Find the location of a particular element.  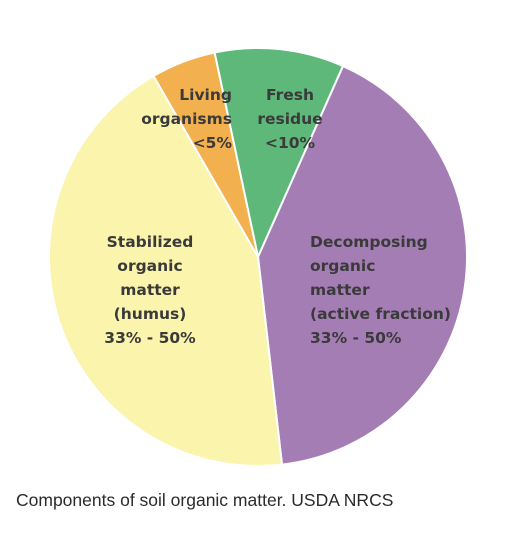

pie-label-line: Fresh is located at coordinates (290, 95).